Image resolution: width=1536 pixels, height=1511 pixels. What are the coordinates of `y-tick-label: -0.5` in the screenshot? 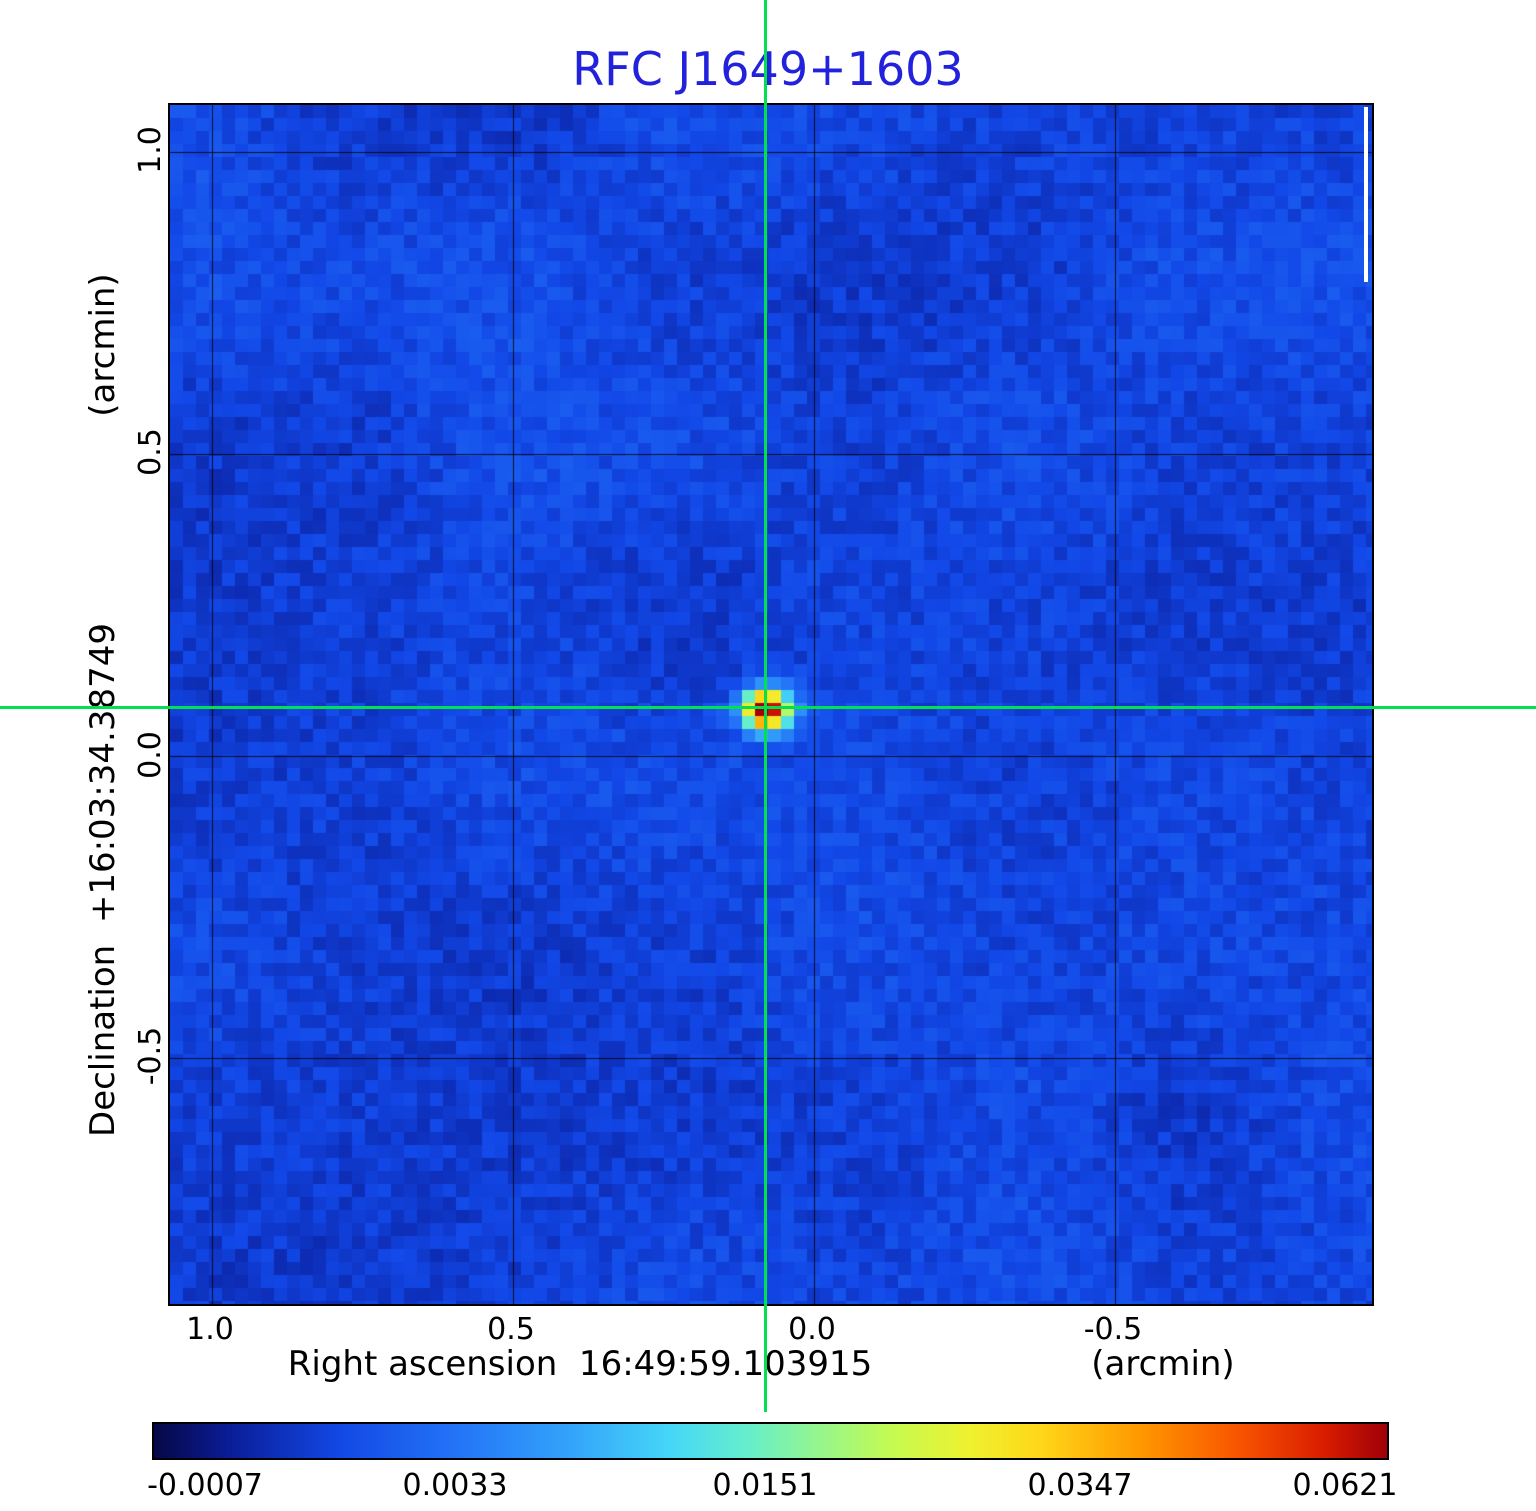 It's located at (150, 1056).